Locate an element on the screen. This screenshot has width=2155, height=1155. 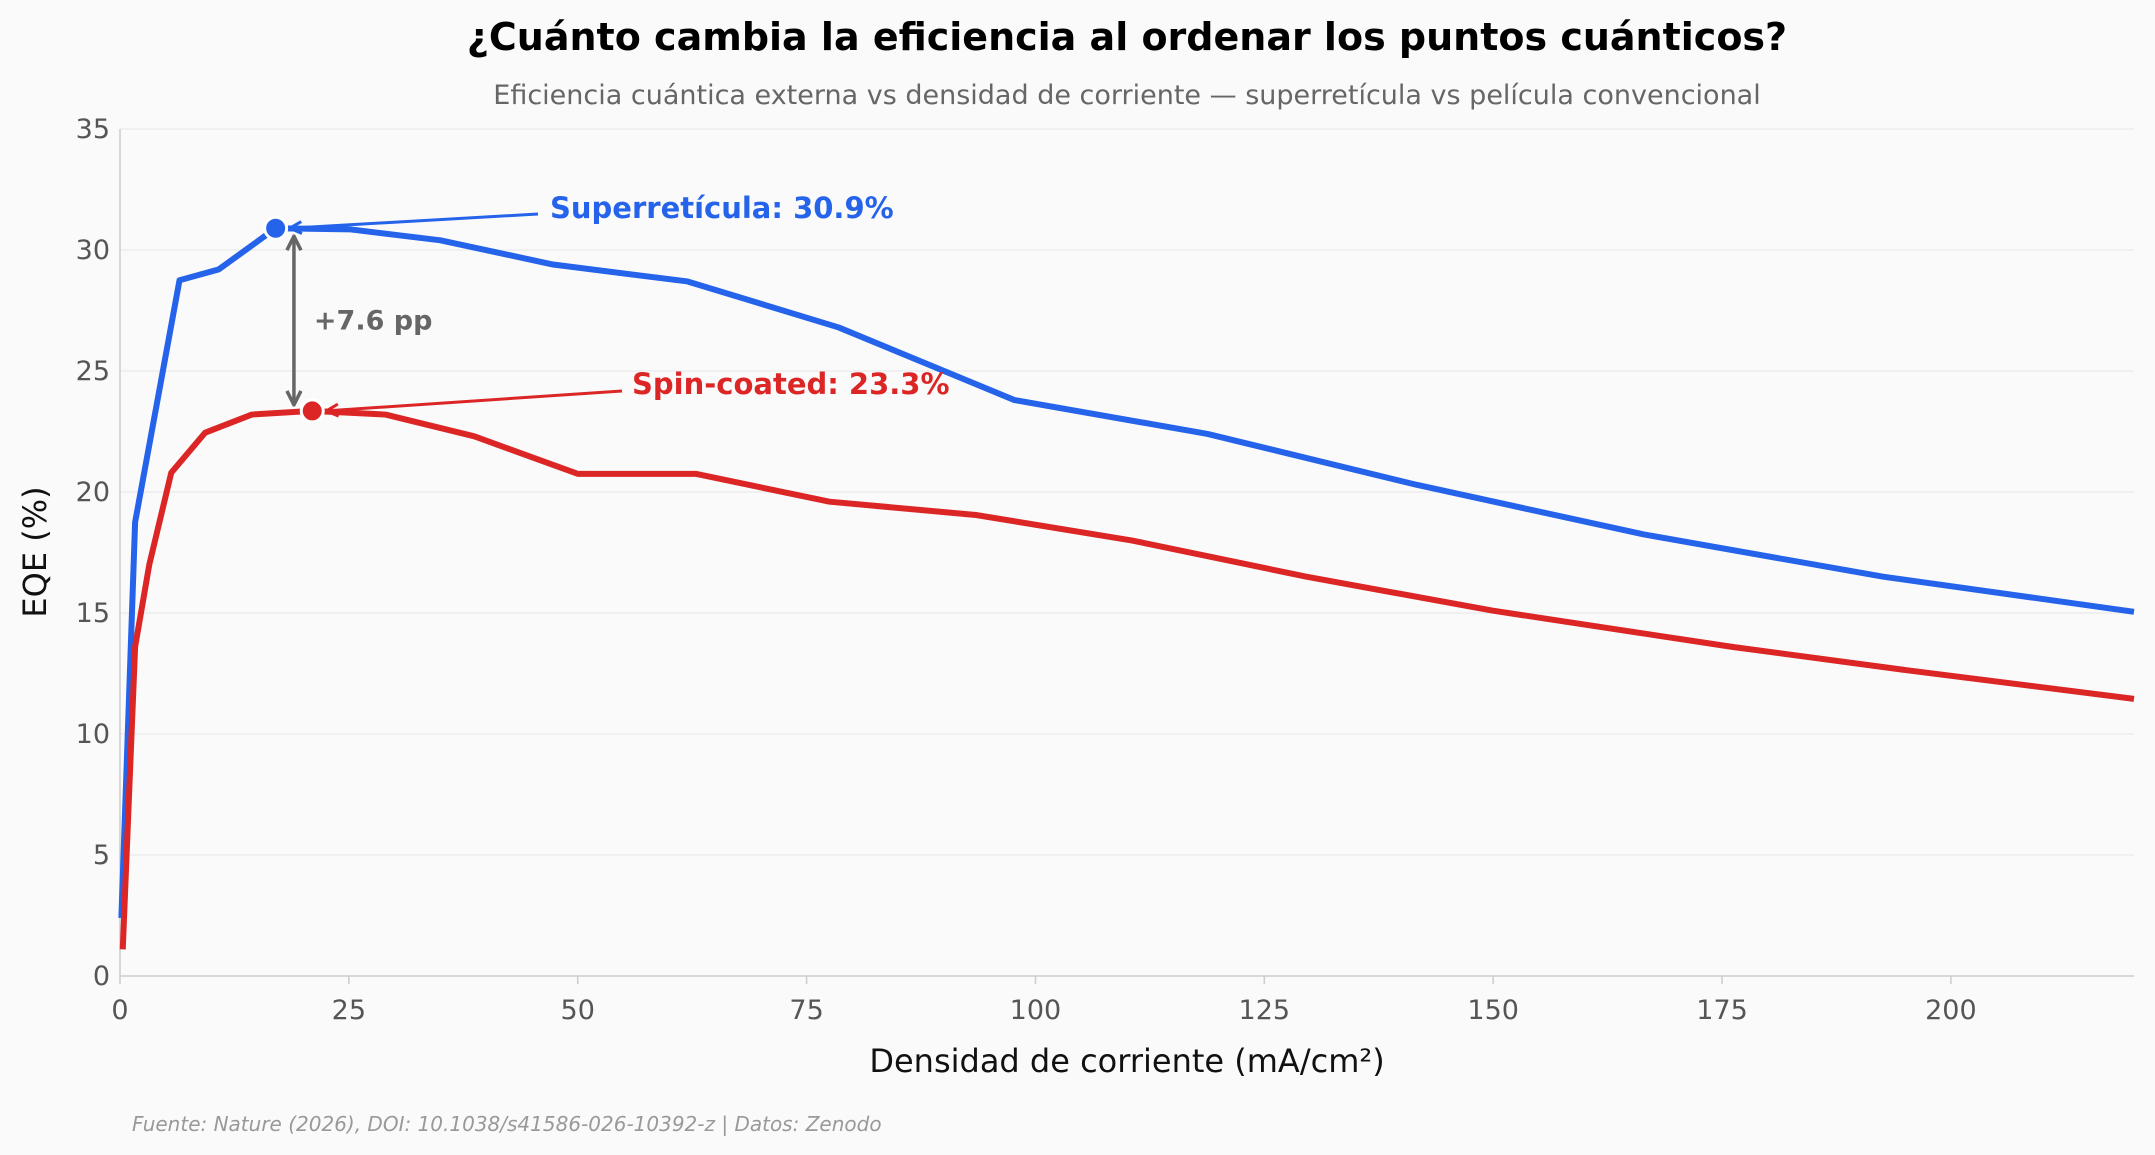
x-tick-label: 200 is located at coordinates (1951, 1010).